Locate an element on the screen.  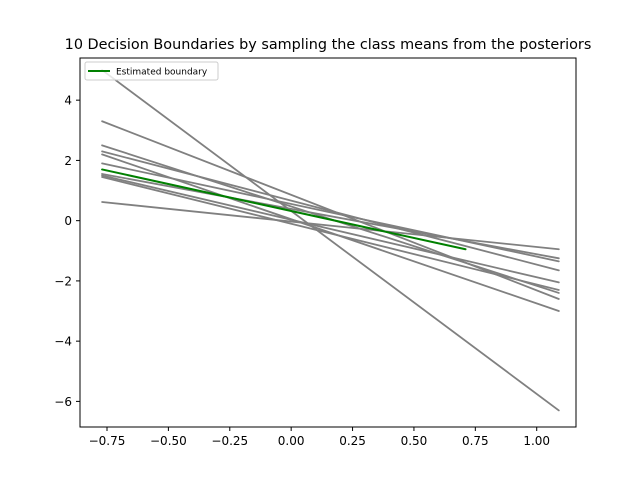
estimated-boundary-line is located at coordinates (284, 209).